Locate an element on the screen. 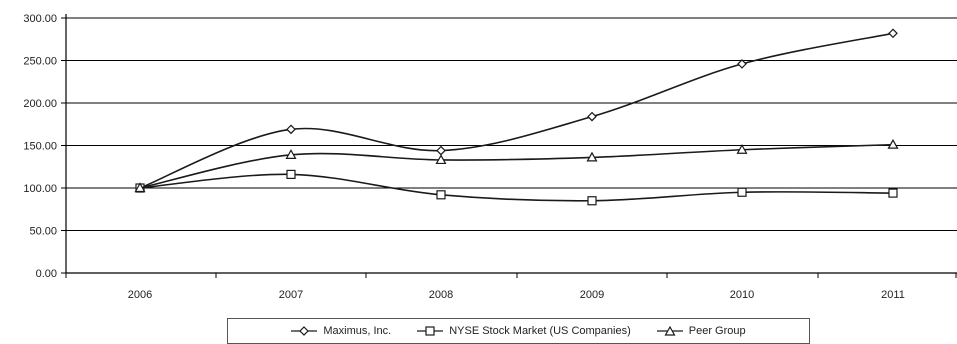 Image resolution: width=957 pixels, height=344 pixels. x-tick-label: 2007 is located at coordinates (291, 295).